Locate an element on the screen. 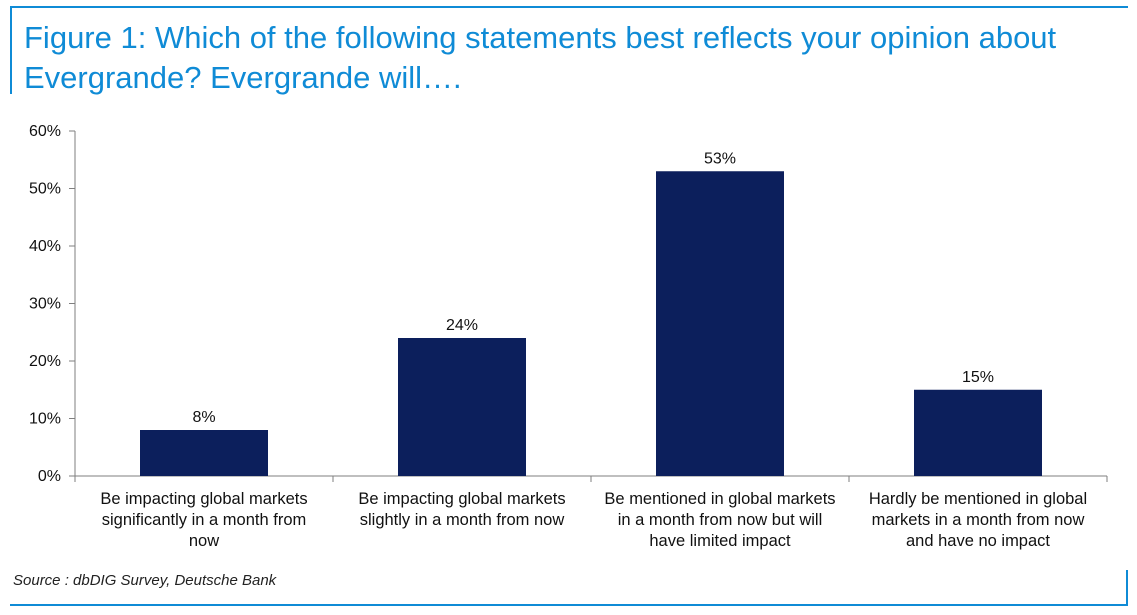 The image size is (1137, 615). bar-value-label: 53% is located at coordinates (720, 158).